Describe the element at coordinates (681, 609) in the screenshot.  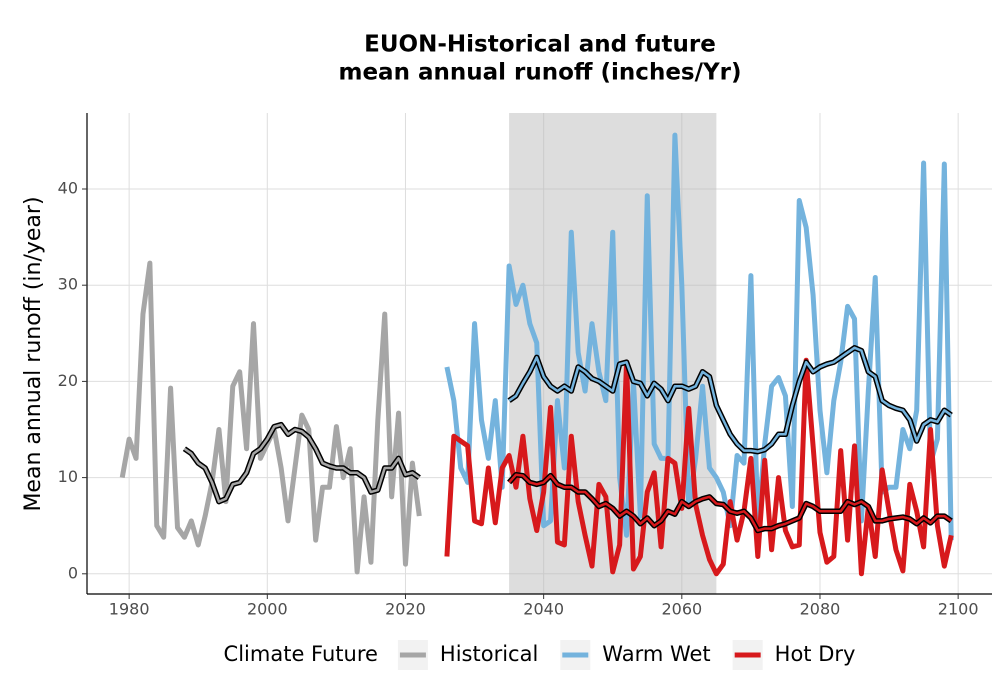
I see `x-tick-label: 2060` at that location.